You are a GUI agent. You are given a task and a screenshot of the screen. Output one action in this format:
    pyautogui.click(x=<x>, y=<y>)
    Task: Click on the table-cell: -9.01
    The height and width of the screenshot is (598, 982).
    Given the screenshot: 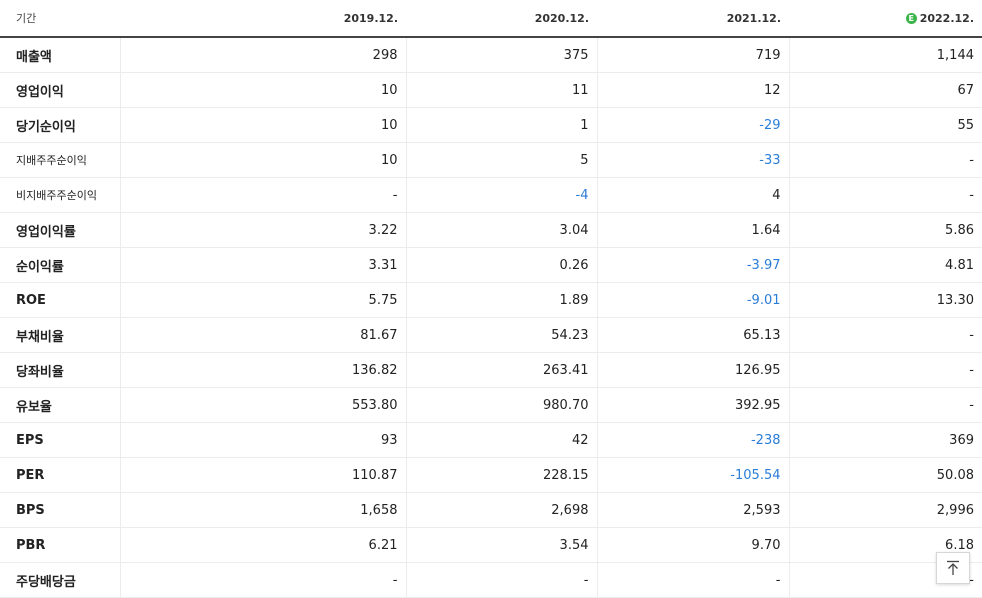 What is the action you would take?
    pyautogui.click(x=693, y=300)
    